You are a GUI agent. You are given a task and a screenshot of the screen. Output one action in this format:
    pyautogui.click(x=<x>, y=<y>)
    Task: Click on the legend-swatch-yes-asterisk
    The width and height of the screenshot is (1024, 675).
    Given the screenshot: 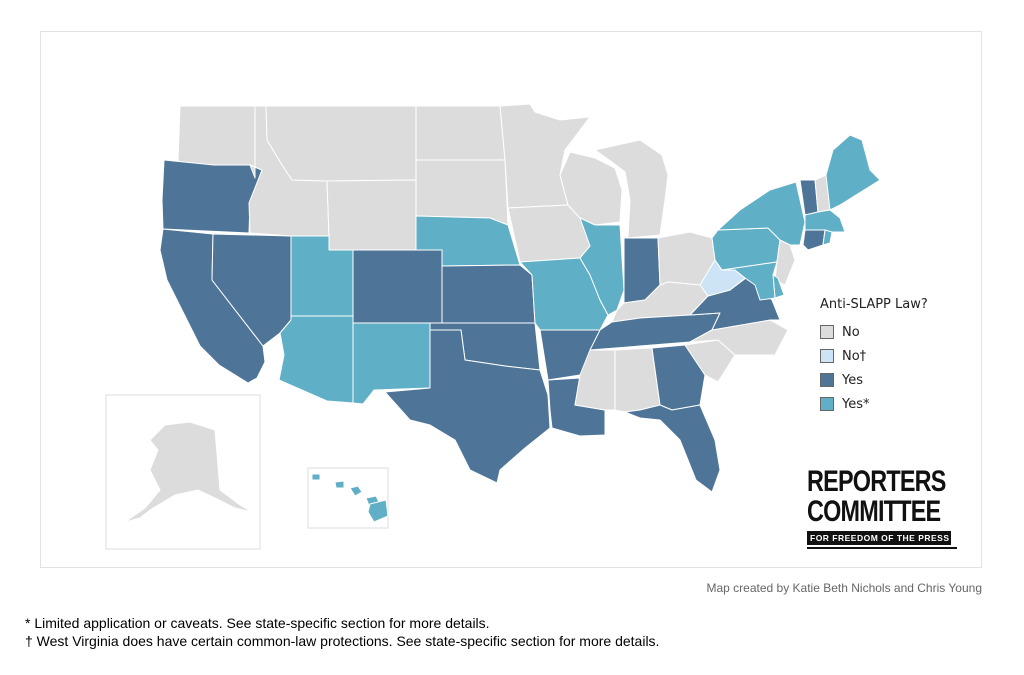 What is the action you would take?
    pyautogui.click(x=827, y=404)
    